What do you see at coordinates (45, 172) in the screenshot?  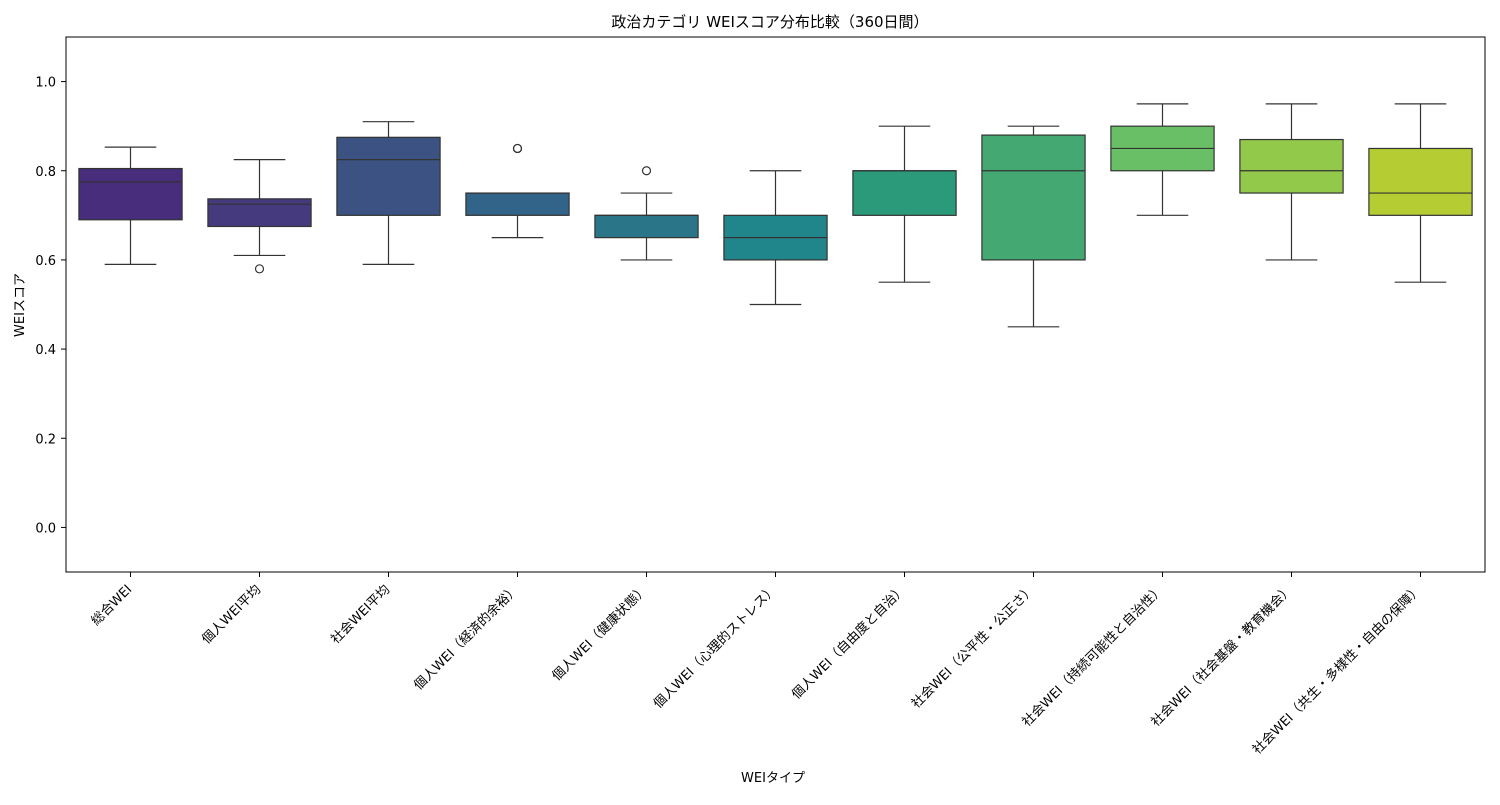 I see `y-tick-label: 0.8` at bounding box center [45, 172].